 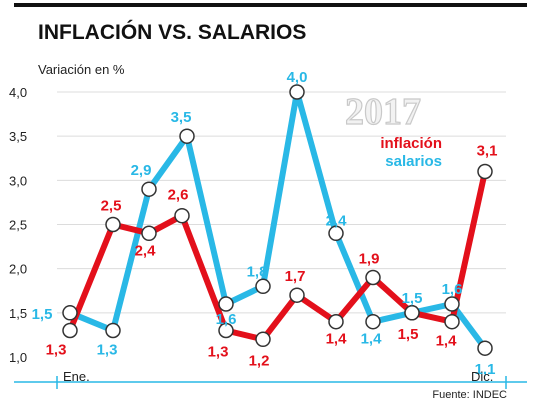 I want to click on legend-salarios: salarios, so click(x=413, y=161).